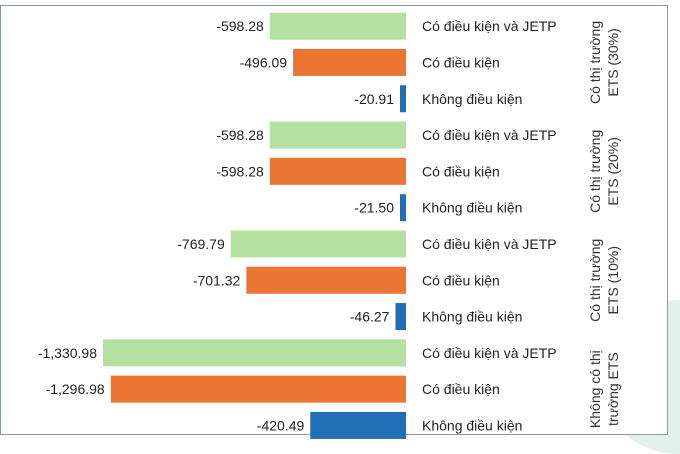 The height and width of the screenshot is (454, 680). I want to click on group-label: ETS (10%), so click(613, 280).